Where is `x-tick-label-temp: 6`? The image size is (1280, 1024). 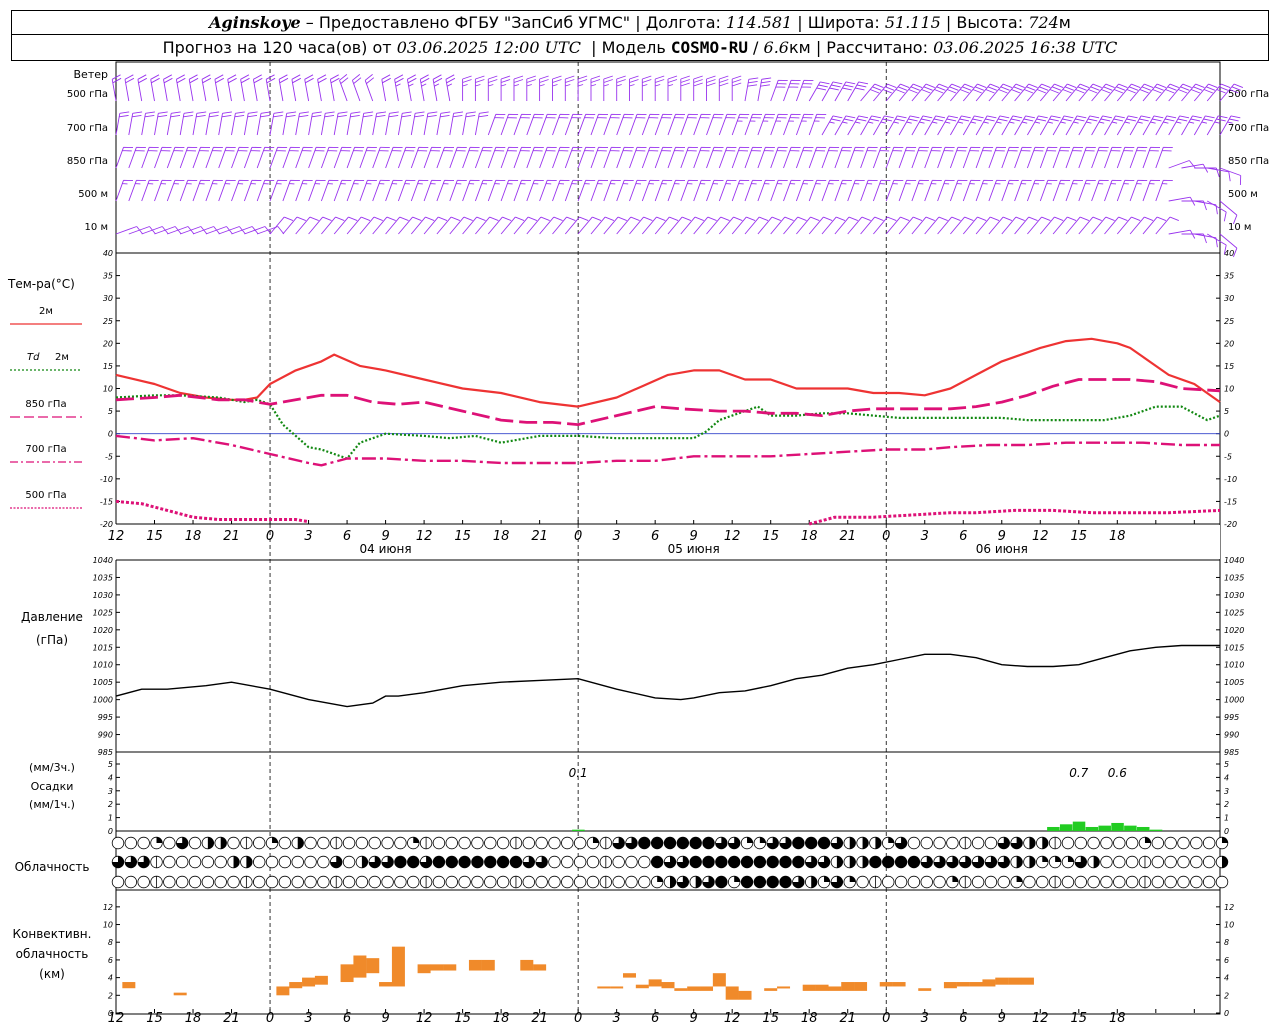
x-tick-label-temp: 6 is located at coordinates (655, 536).